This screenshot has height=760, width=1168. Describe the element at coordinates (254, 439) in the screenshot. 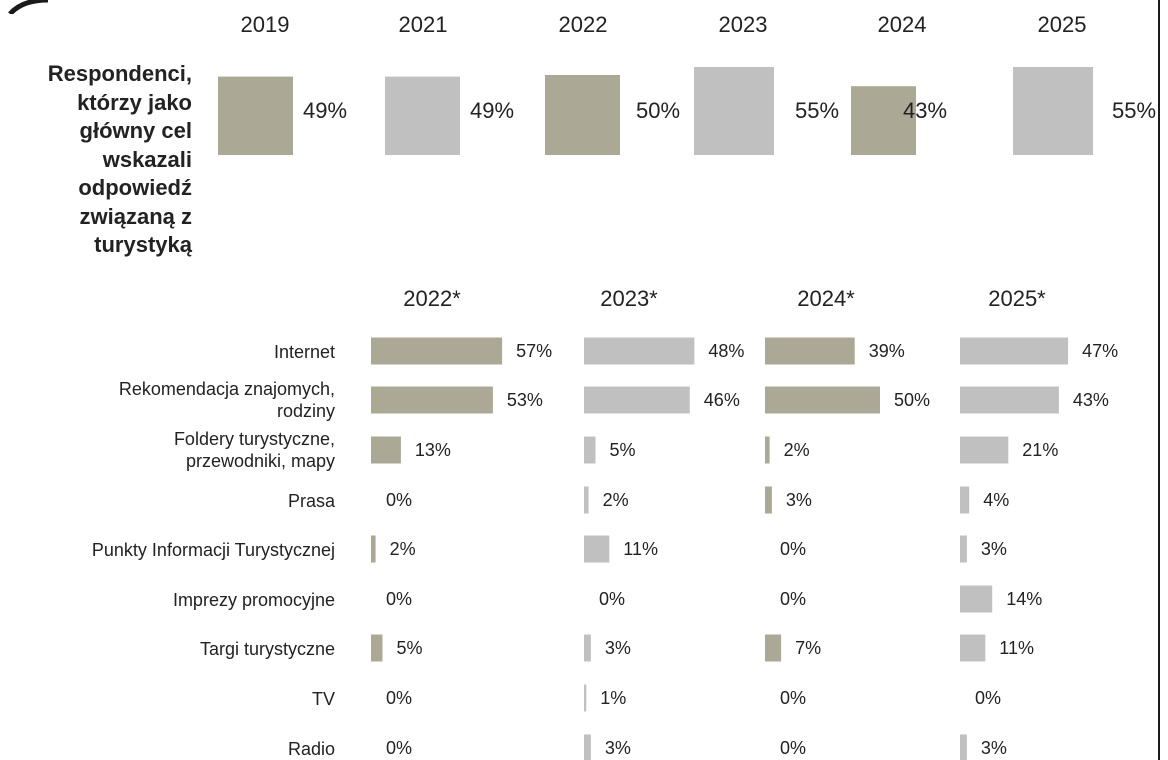

I see `category-label: Foldery turystyczne,` at that location.